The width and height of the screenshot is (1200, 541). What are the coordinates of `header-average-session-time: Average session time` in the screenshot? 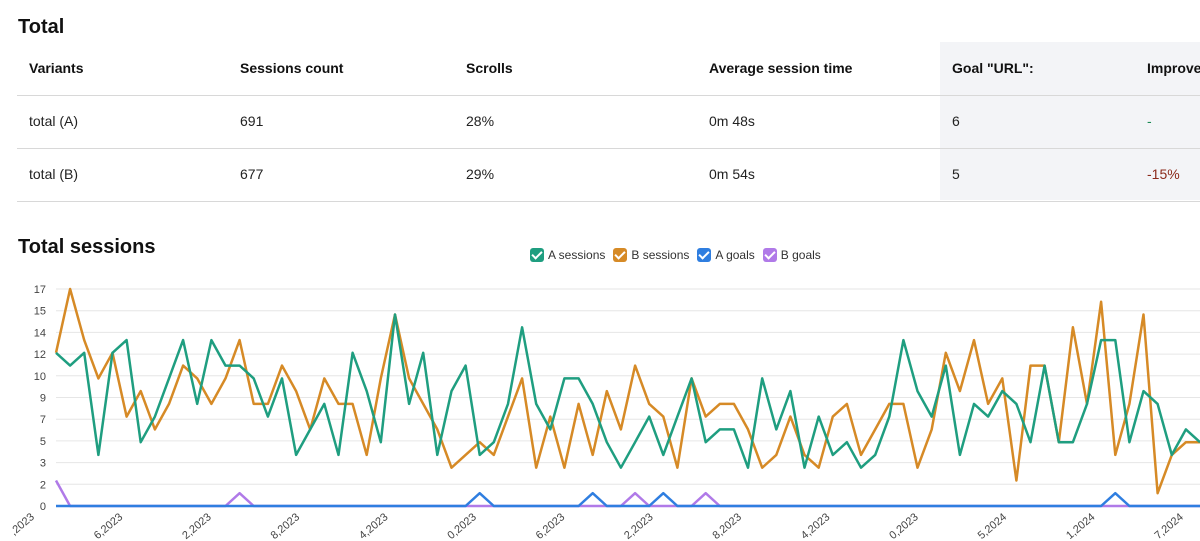 It's located at (781, 68).